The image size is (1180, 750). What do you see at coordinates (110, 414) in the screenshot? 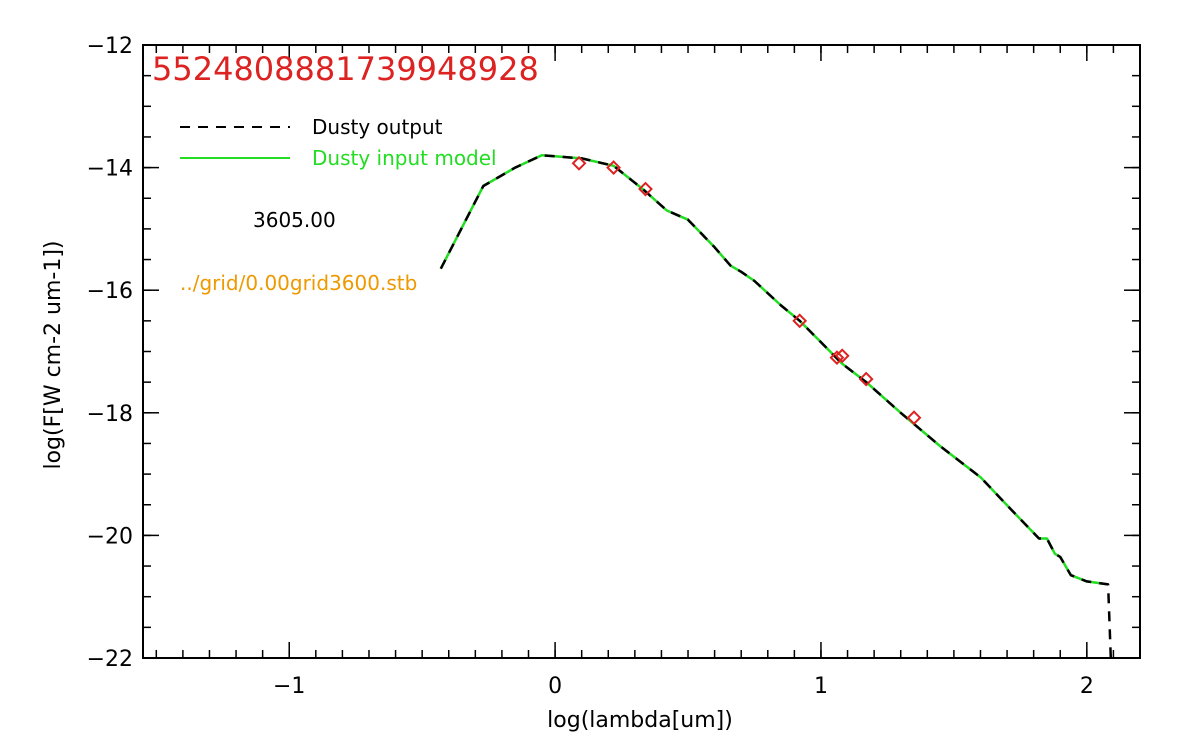
I see `y-tick-label: −18` at bounding box center [110, 414].